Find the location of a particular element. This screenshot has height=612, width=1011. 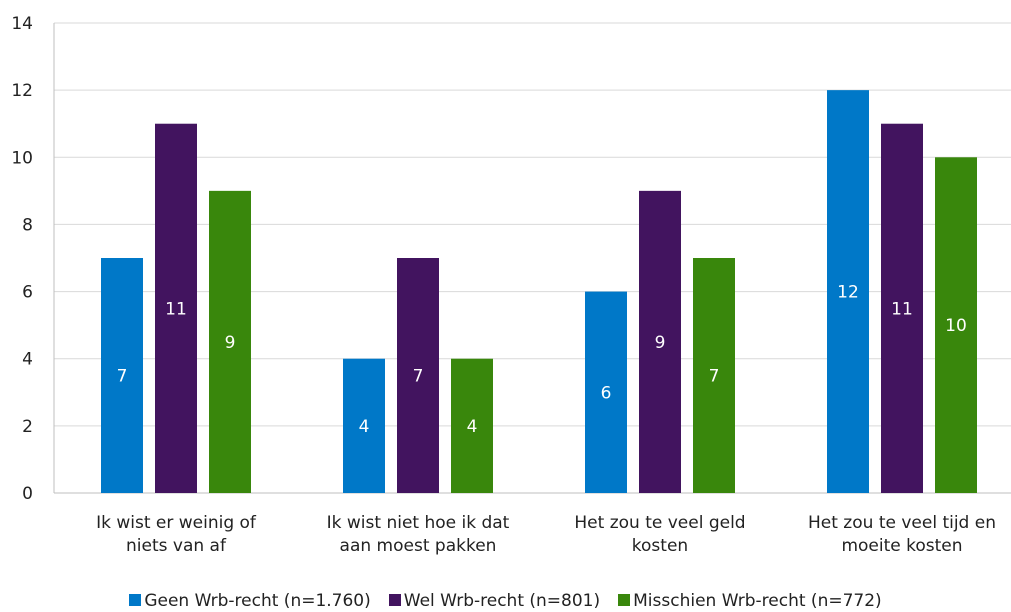

data-label: 12 is located at coordinates (848, 293).